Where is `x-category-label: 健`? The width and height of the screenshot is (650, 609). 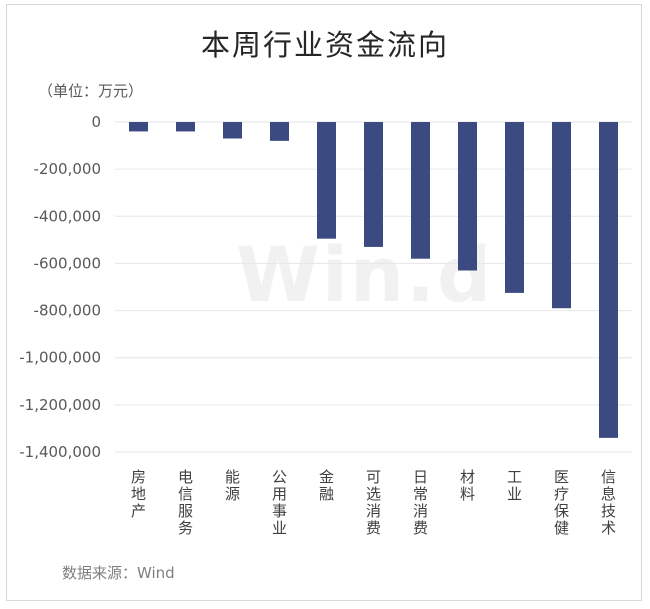 x-category-label: 健 is located at coordinates (561, 528).